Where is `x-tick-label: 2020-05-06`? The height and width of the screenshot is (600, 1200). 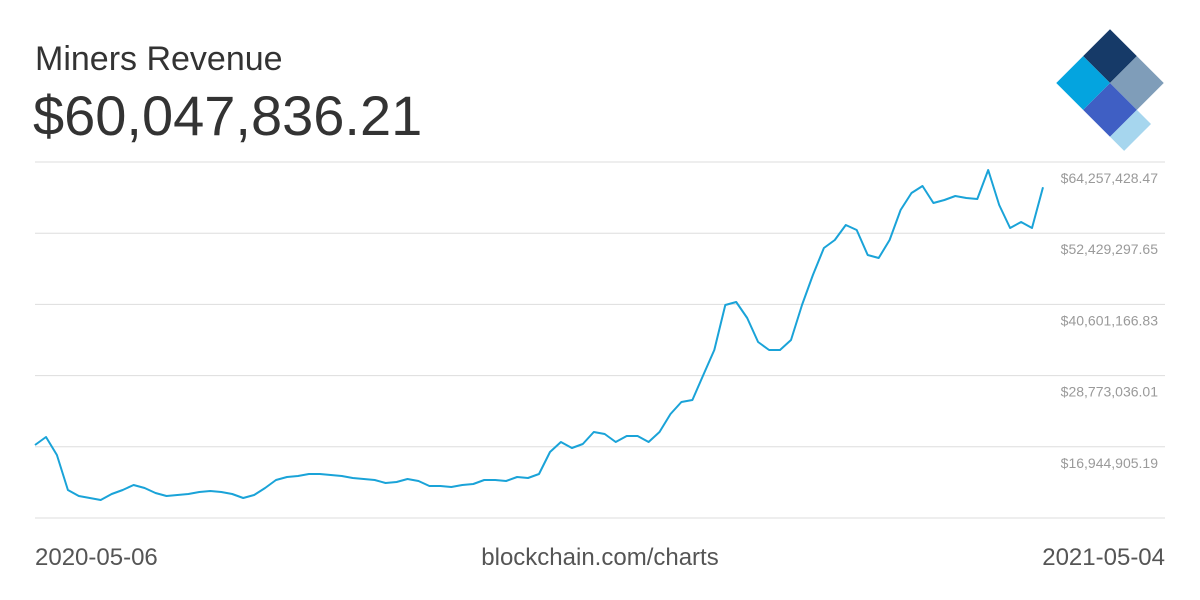
x-tick-label: 2020-05-06 is located at coordinates (96, 557).